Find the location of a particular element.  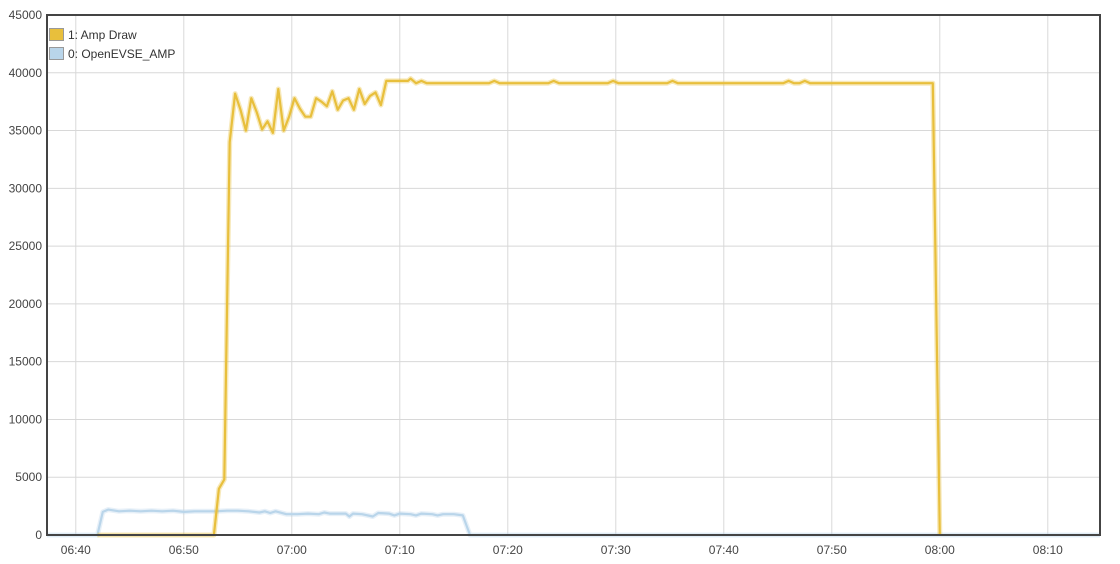

x-tick-label: 07:30 is located at coordinates (616, 550).